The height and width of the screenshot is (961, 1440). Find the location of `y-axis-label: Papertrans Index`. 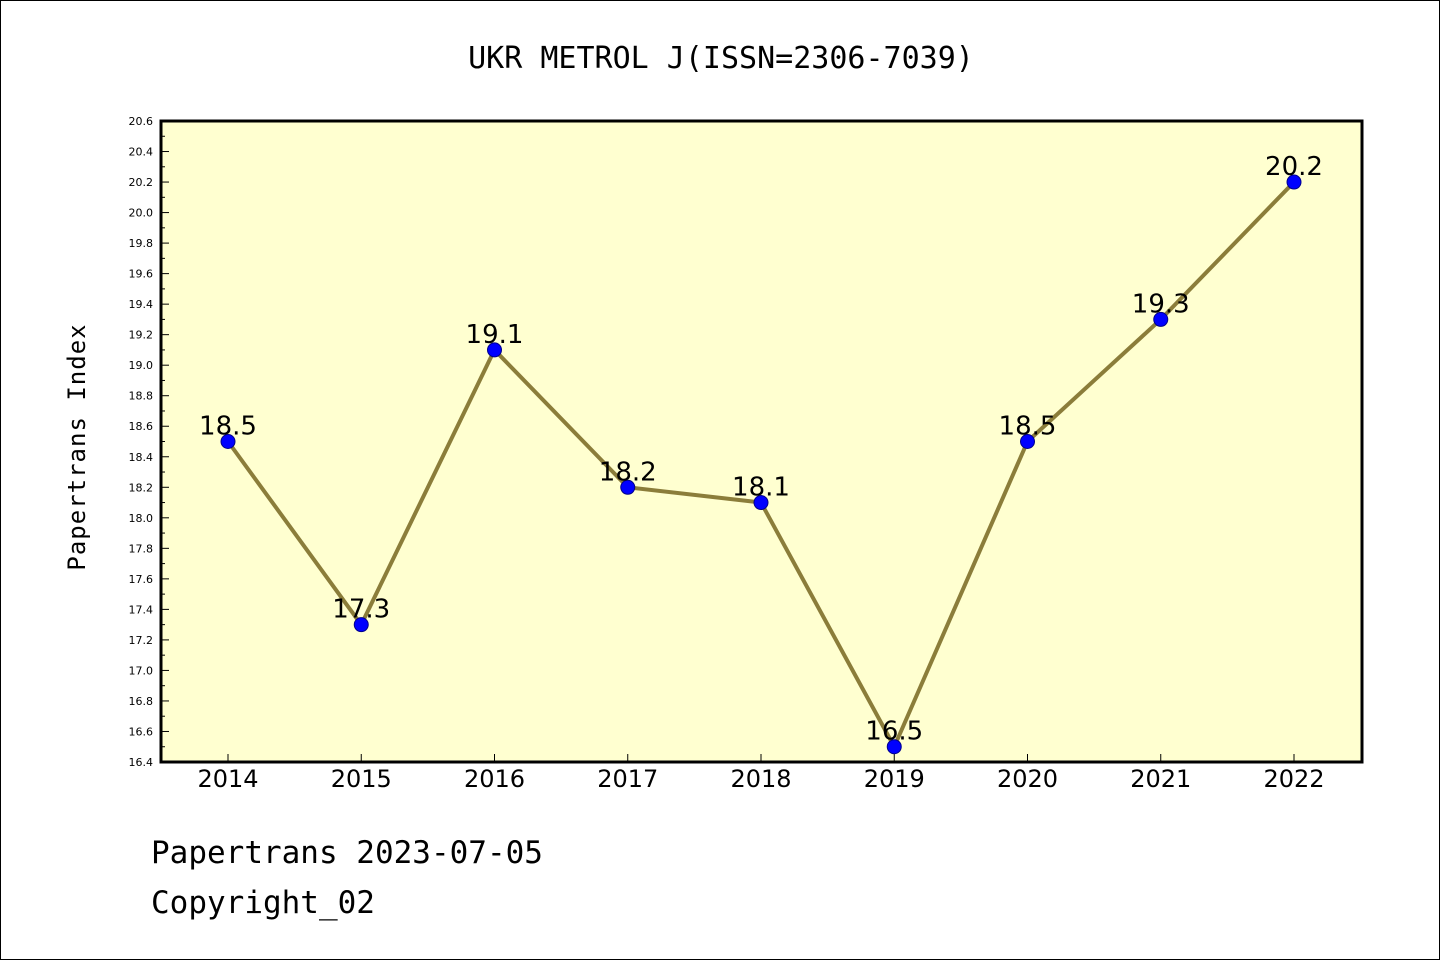

y-axis-label: Papertrans Index is located at coordinates (77, 446).